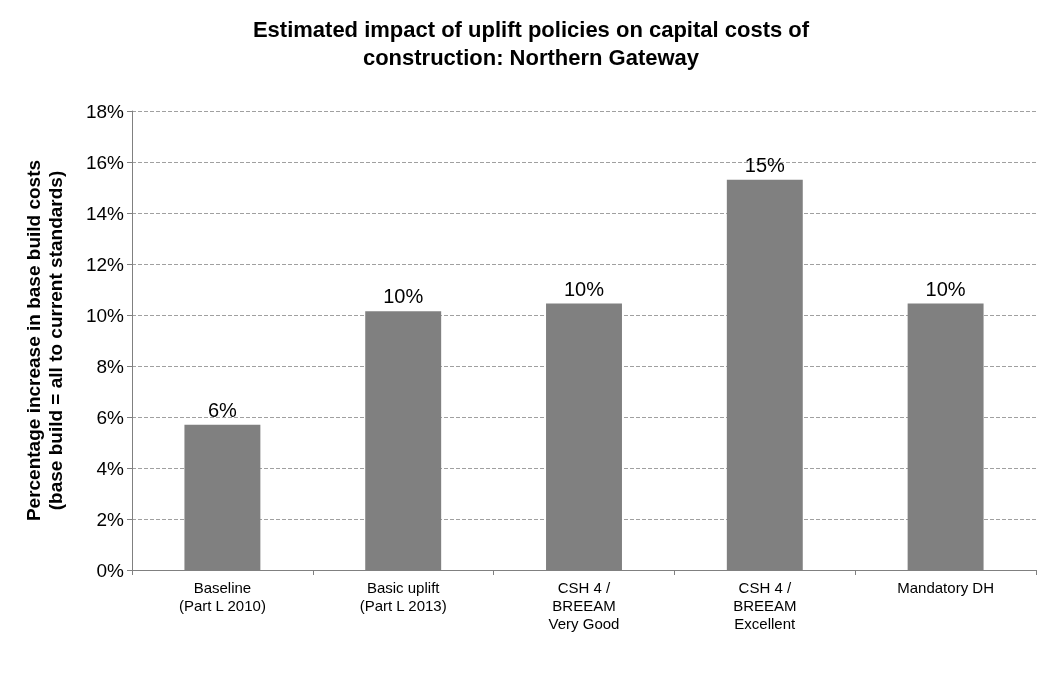 The height and width of the screenshot is (674, 1062). I want to click on y-axis-title: Percentage increase in base build costs (base build = all to current standards), so click(44, 340).